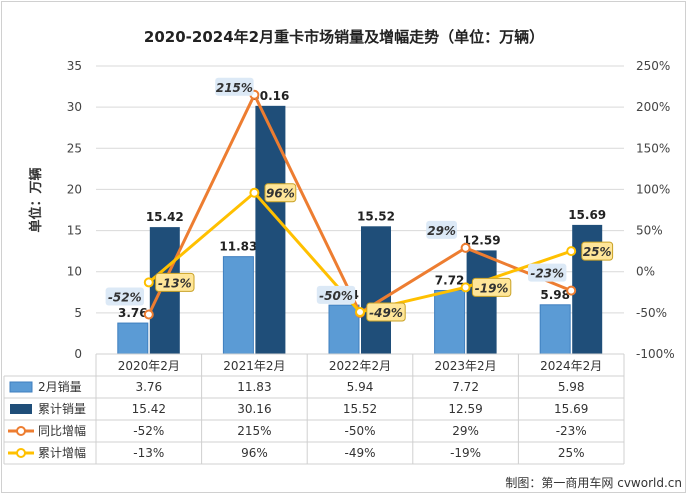 The image size is (688, 495). What do you see at coordinates (254, 409) in the screenshot?
I see `table-cell: 30.16` at bounding box center [254, 409].